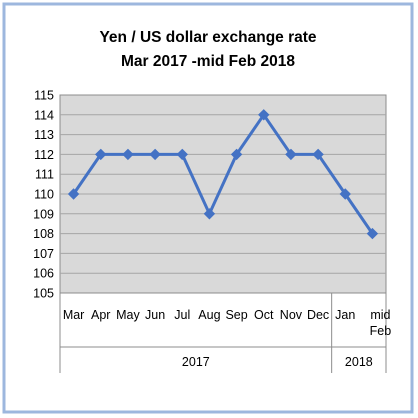 This screenshot has height=418, width=418. What do you see at coordinates (345, 194) in the screenshot?
I see `data-point-jan` at bounding box center [345, 194].